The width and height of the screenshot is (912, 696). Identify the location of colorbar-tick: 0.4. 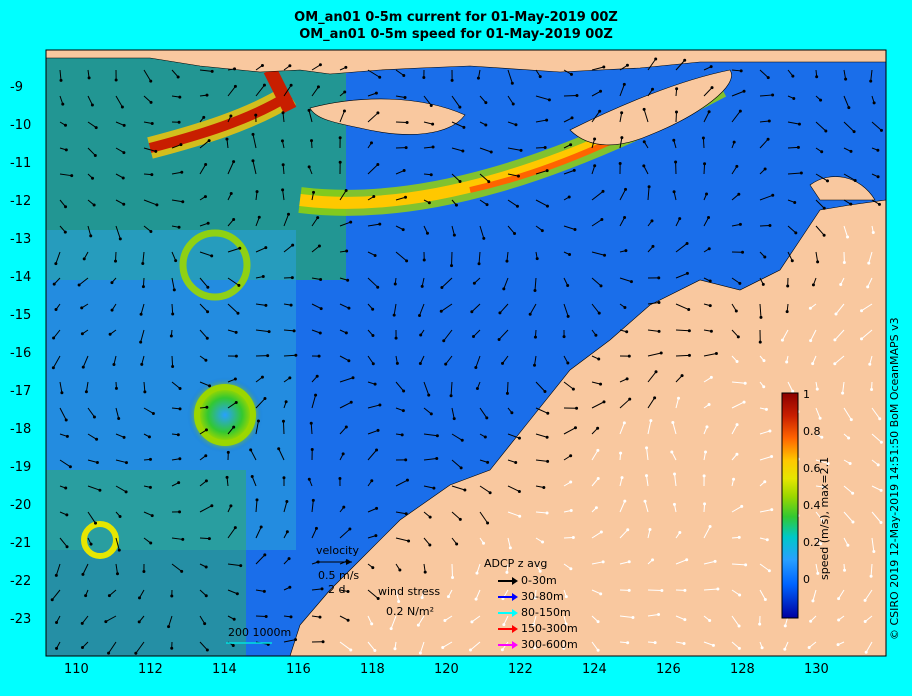
(812, 505).